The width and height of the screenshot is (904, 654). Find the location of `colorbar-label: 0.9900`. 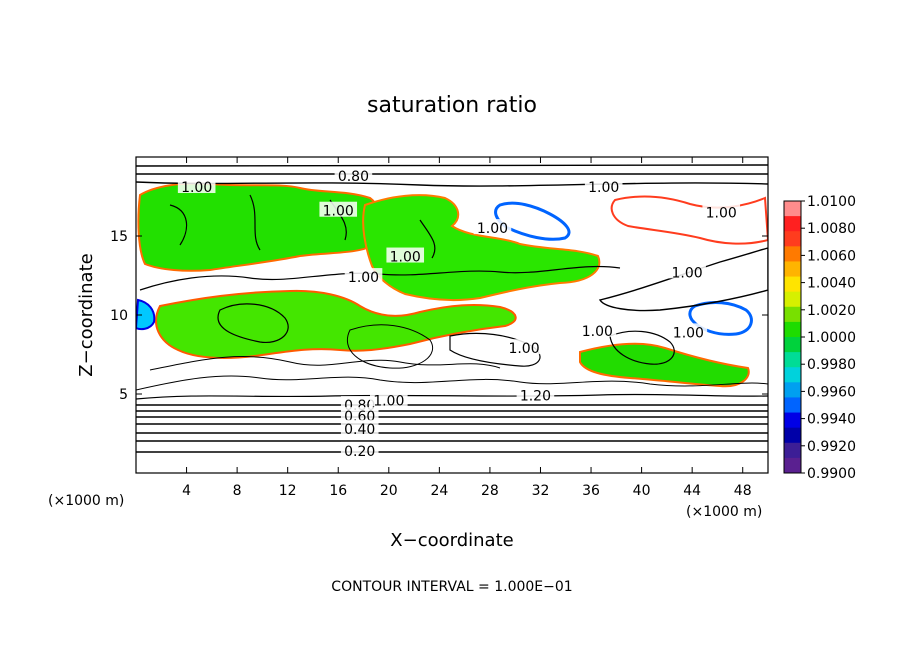

colorbar-label: 0.9900 is located at coordinates (831, 474).